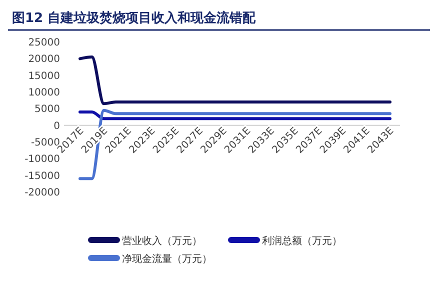 This screenshot has width=438, height=288. What do you see at coordinates (302, 241) in the screenshot?
I see `legend-label: 利润总额（万元）` at bounding box center [302, 241].